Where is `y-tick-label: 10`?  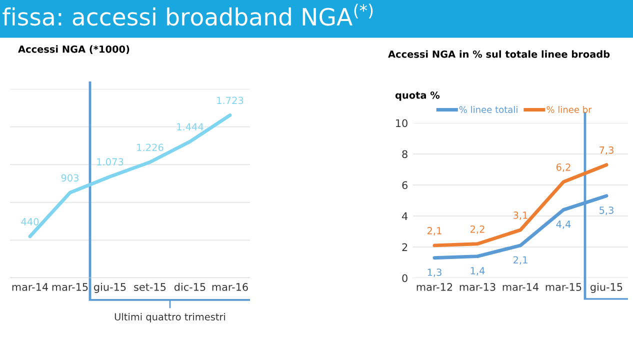 y-tick-label: 10 is located at coordinates (402, 123).